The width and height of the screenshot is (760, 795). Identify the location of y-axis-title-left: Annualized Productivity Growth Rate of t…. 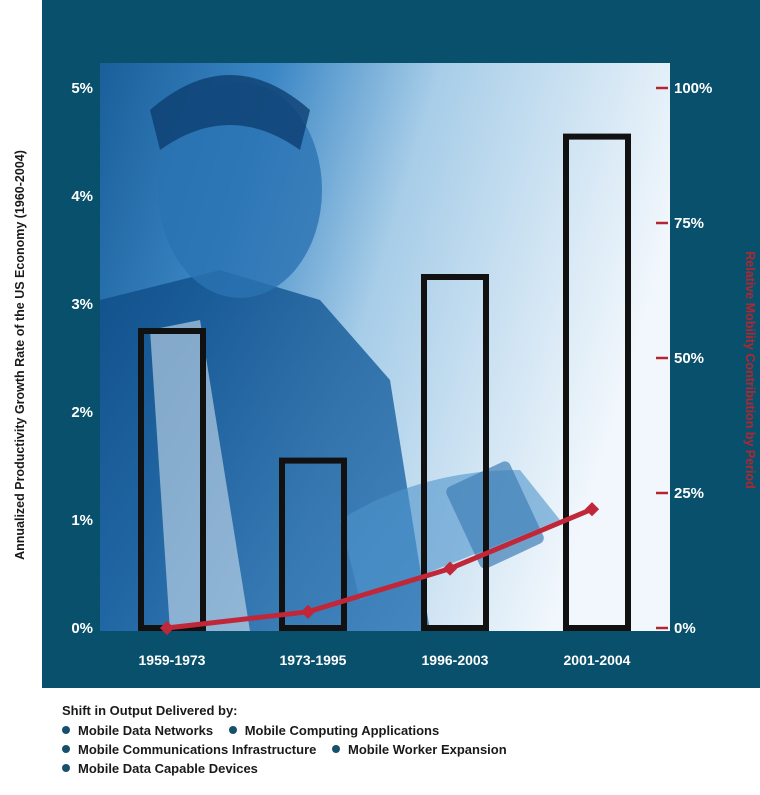
(20, 355).